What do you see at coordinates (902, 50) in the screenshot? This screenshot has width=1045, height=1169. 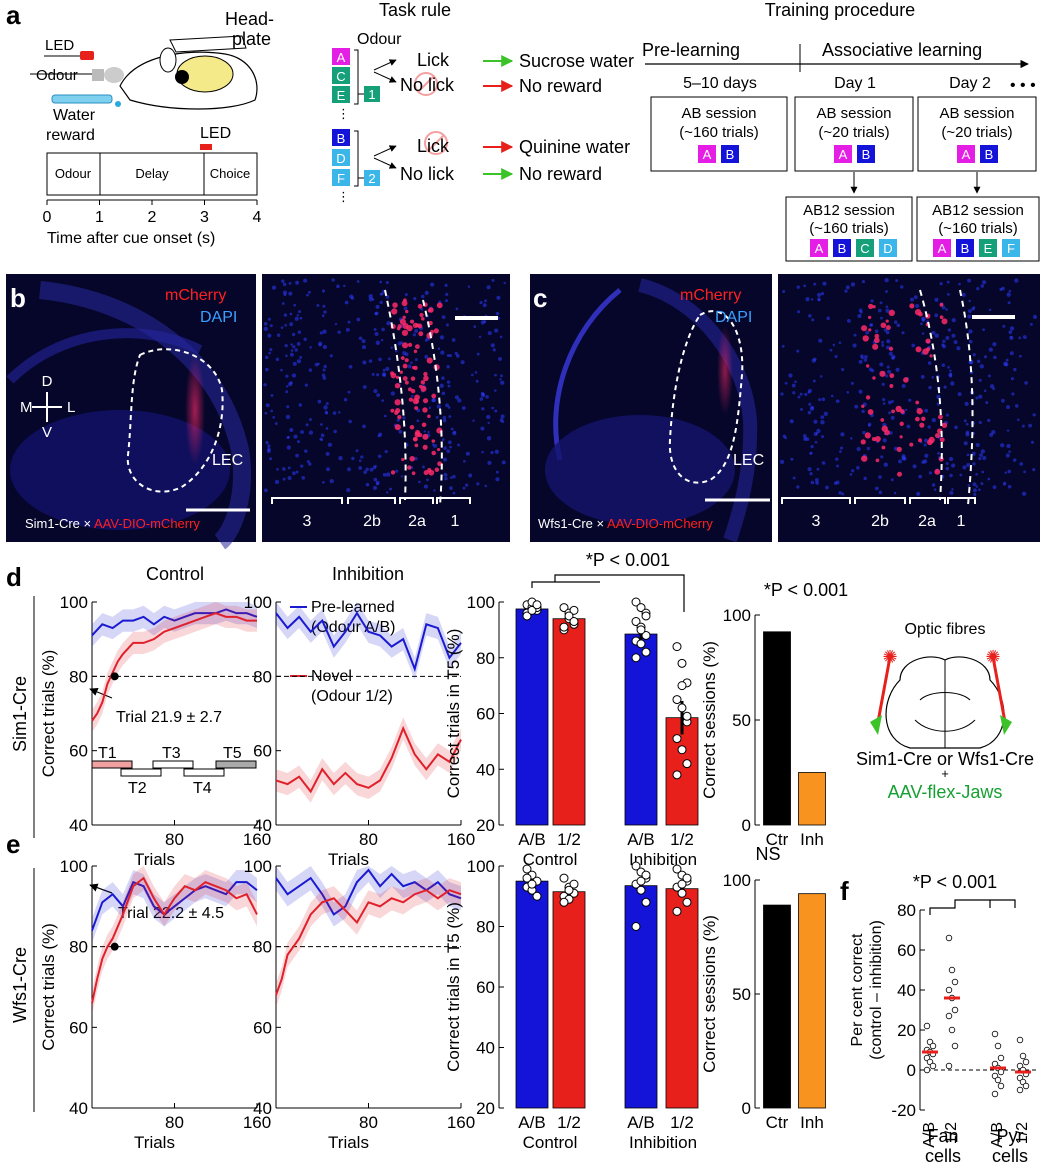 I see `assoc-learning-label: Associative learning` at bounding box center [902, 50].